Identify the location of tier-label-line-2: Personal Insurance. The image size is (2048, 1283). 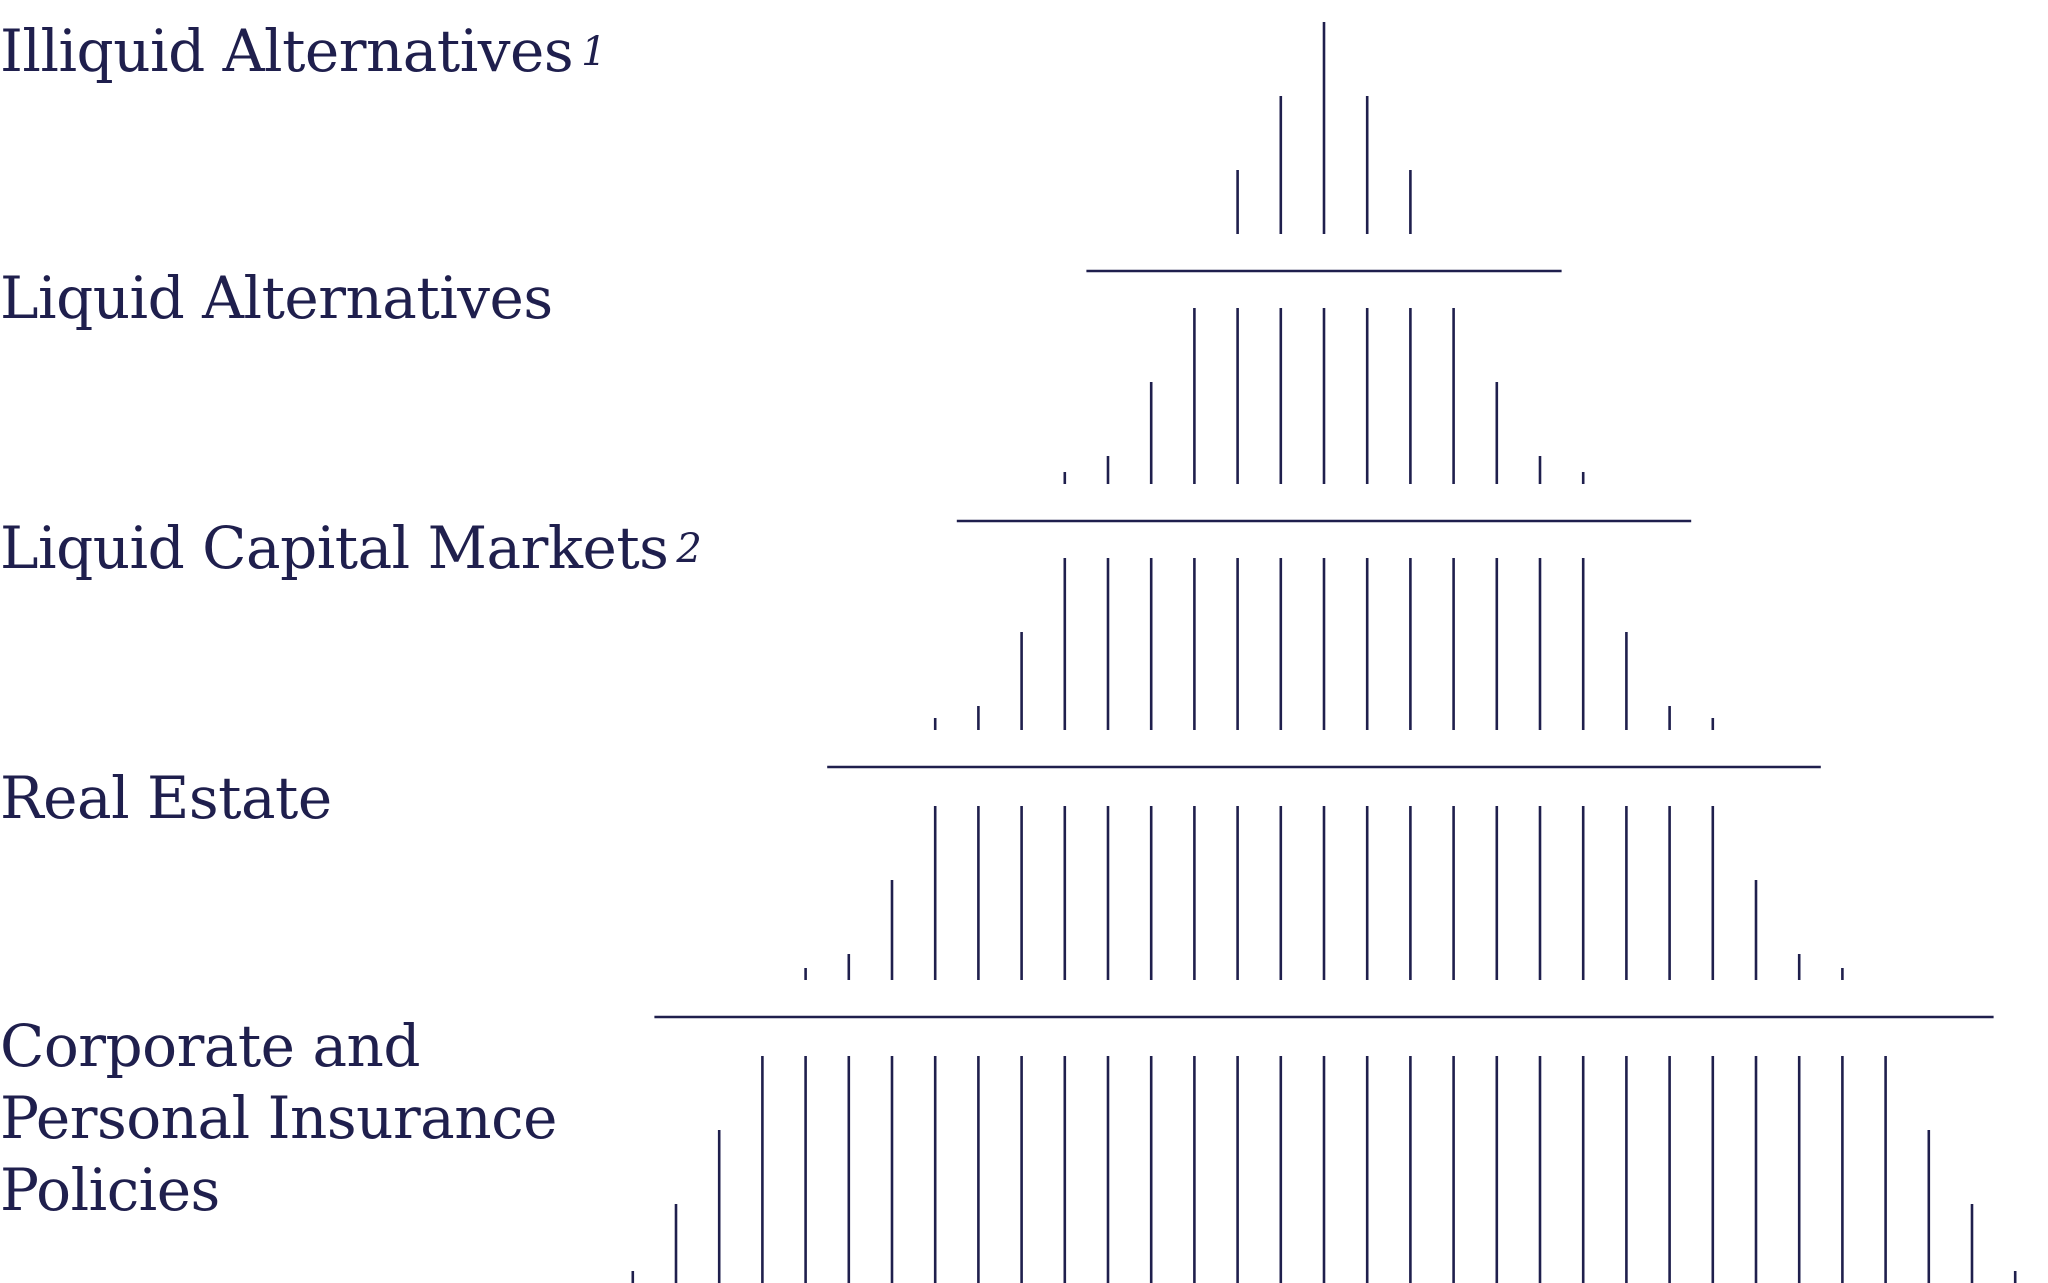
(278, 1118).